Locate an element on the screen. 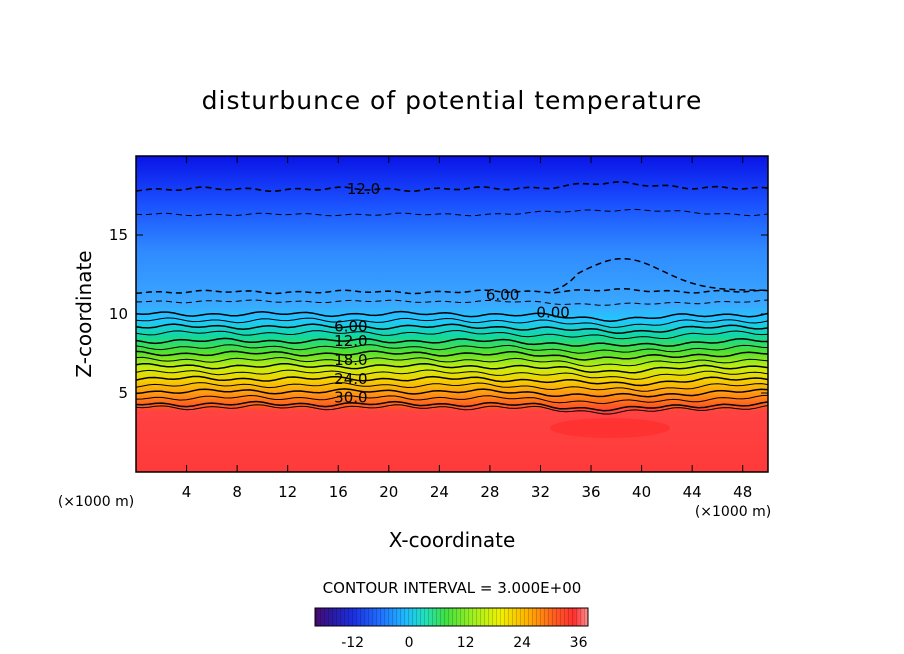  contour-label: 30.0 is located at coordinates (350, 398).